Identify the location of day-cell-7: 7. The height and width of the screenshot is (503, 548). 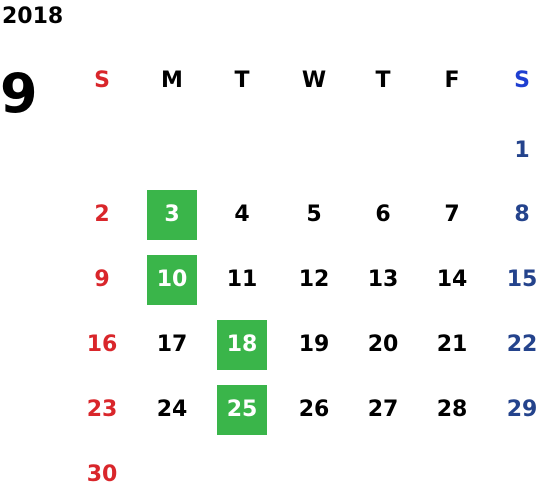
(452, 214).